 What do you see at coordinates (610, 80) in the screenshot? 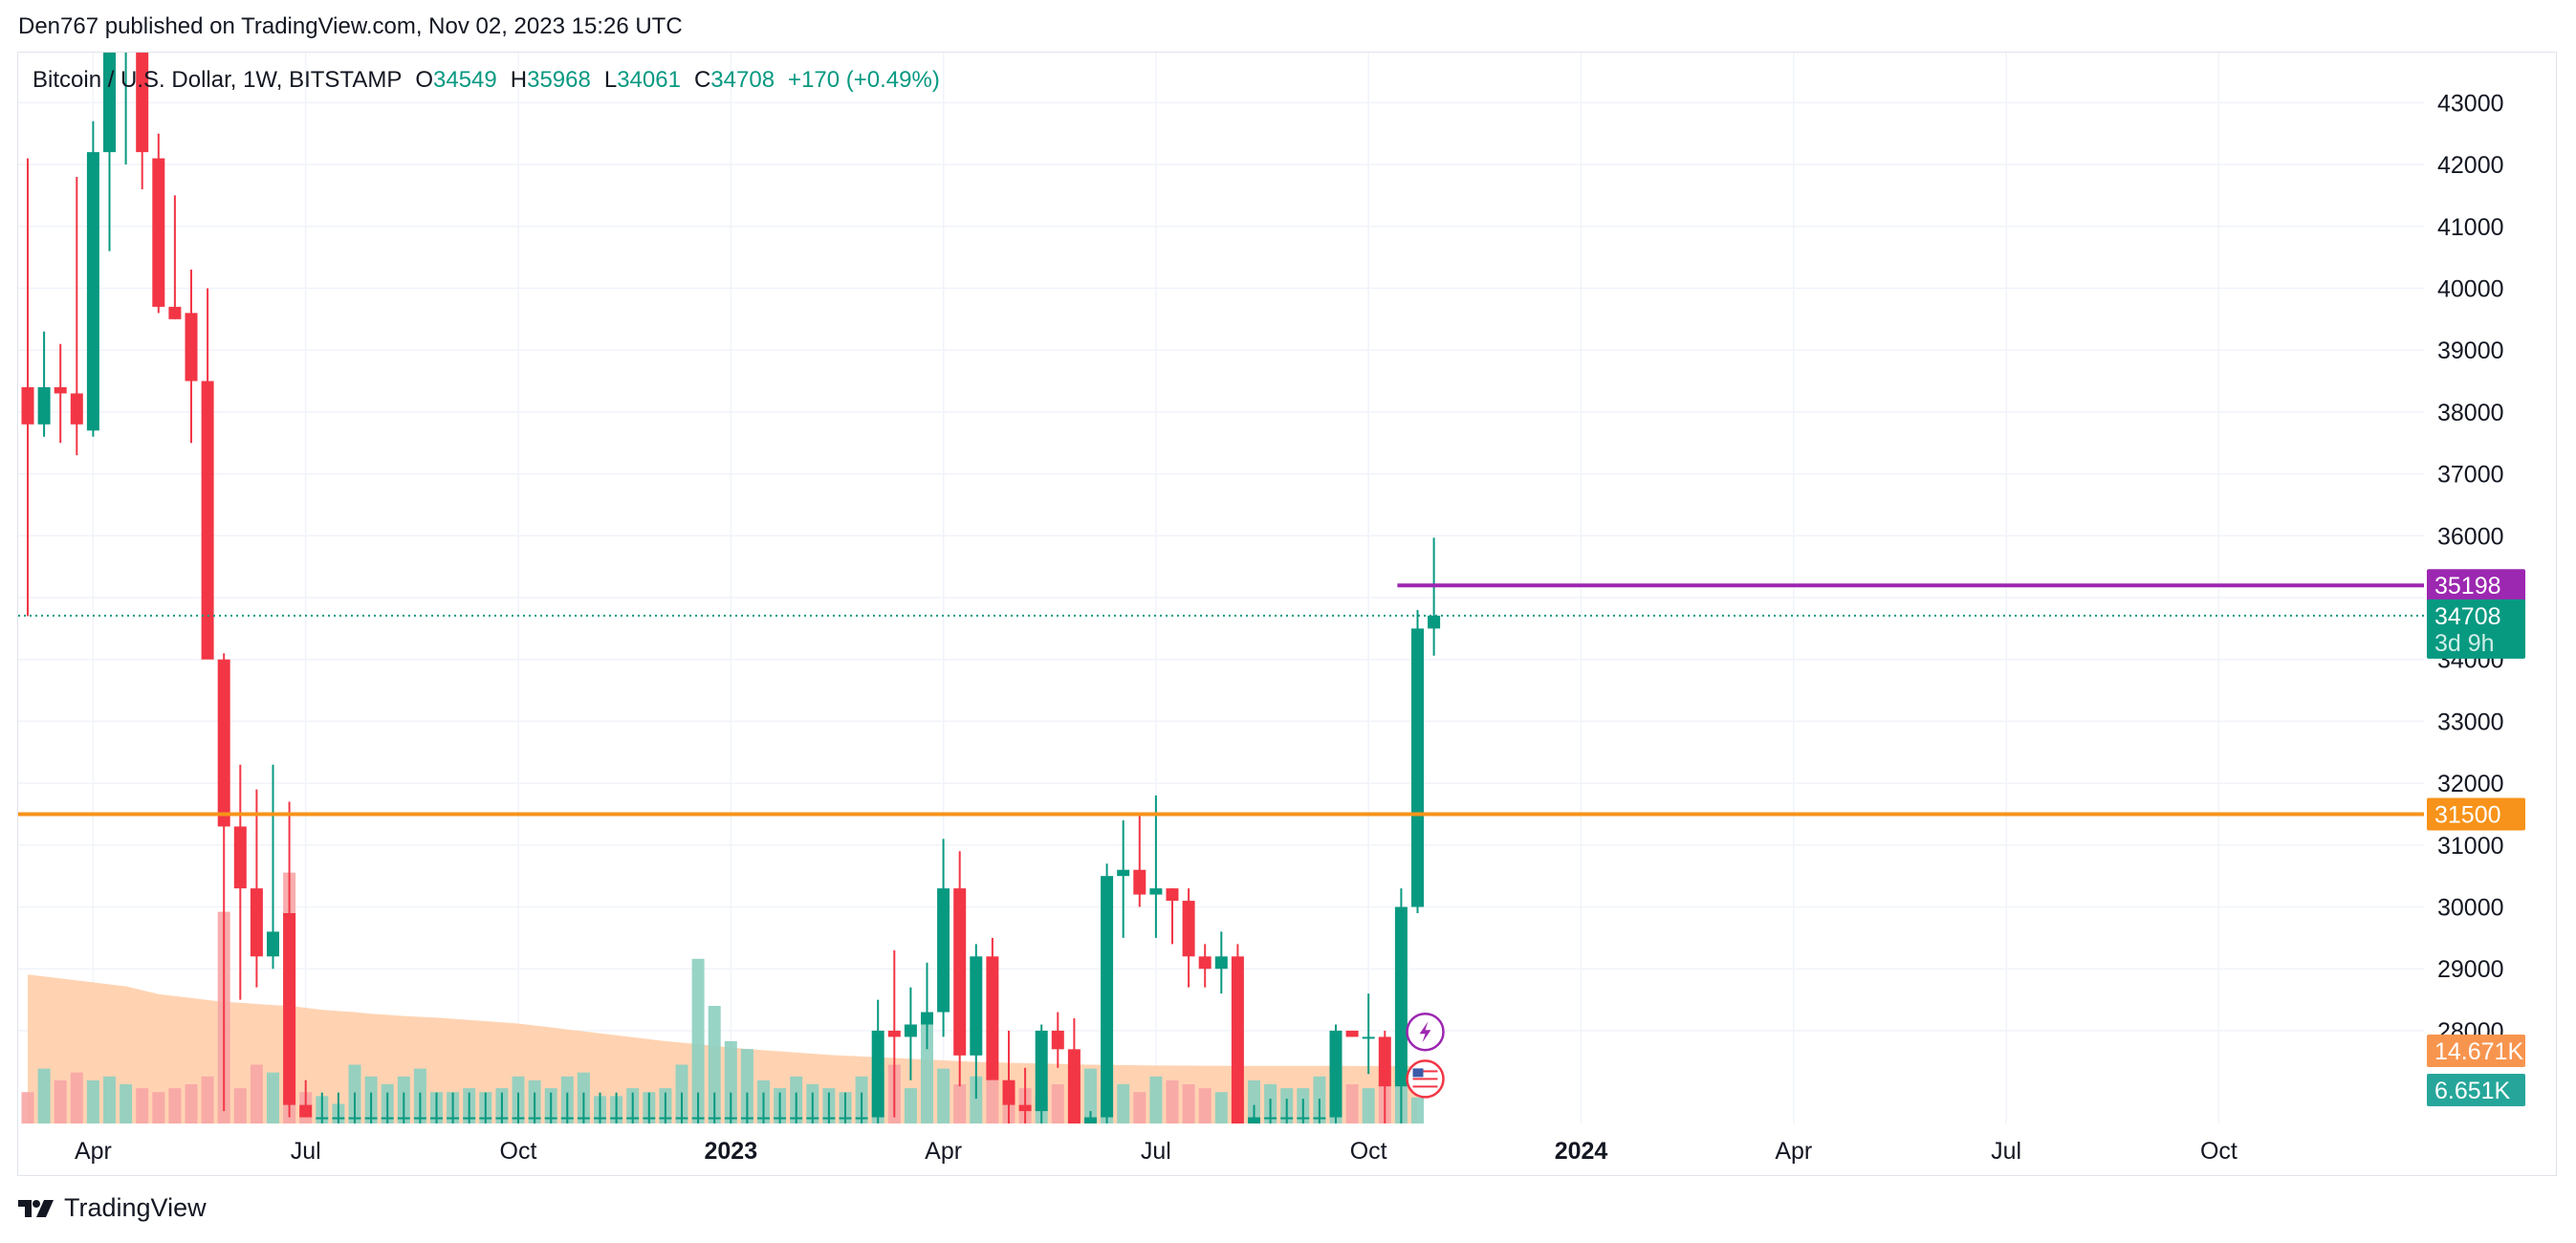
I see `low-label: L` at bounding box center [610, 80].